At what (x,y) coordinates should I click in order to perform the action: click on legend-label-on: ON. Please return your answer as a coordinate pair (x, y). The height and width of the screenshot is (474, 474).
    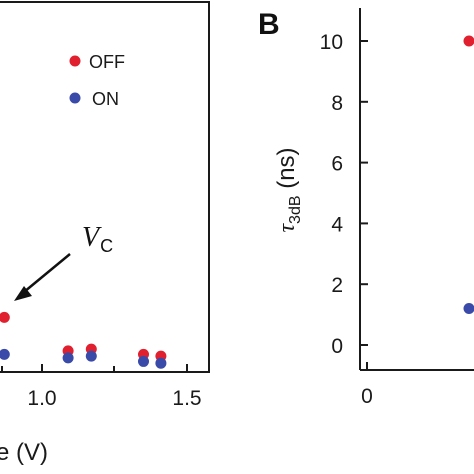
    Looking at the image, I should click on (105, 99).